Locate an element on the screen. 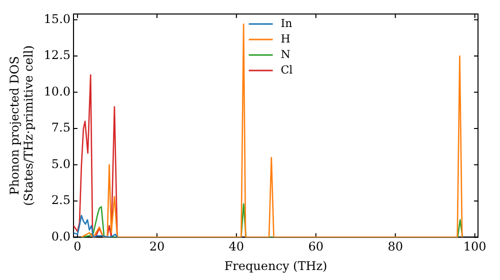 This screenshot has width=500, height=280. x-tick-label: 80 is located at coordinates (395, 247).